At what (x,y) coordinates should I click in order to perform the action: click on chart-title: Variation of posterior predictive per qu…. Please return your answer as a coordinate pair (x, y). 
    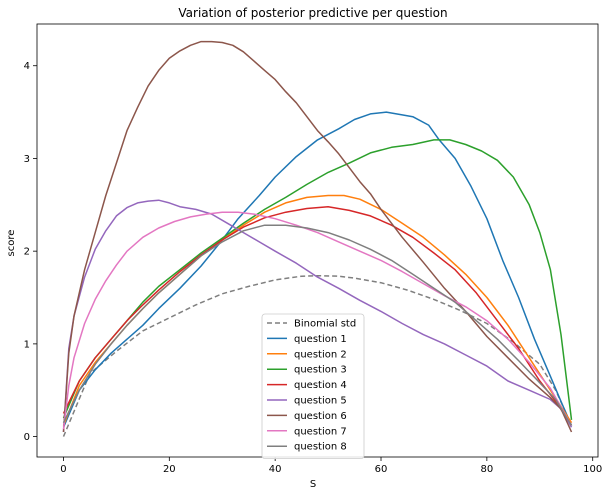
    Looking at the image, I should click on (312, 13).